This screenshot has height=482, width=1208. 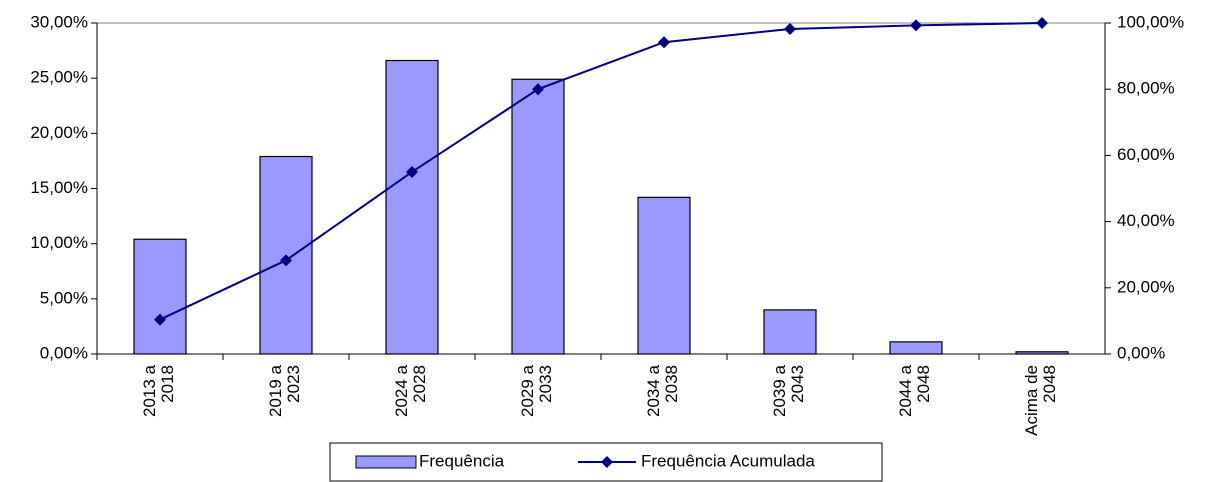 I want to click on legend-swatch, so click(x=386, y=462).